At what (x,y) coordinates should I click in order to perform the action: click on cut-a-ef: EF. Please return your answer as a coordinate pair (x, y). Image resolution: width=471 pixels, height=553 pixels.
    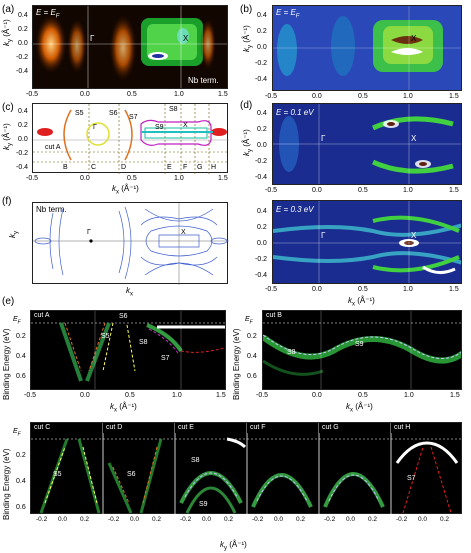
    Looking at the image, I should click on (17, 321).